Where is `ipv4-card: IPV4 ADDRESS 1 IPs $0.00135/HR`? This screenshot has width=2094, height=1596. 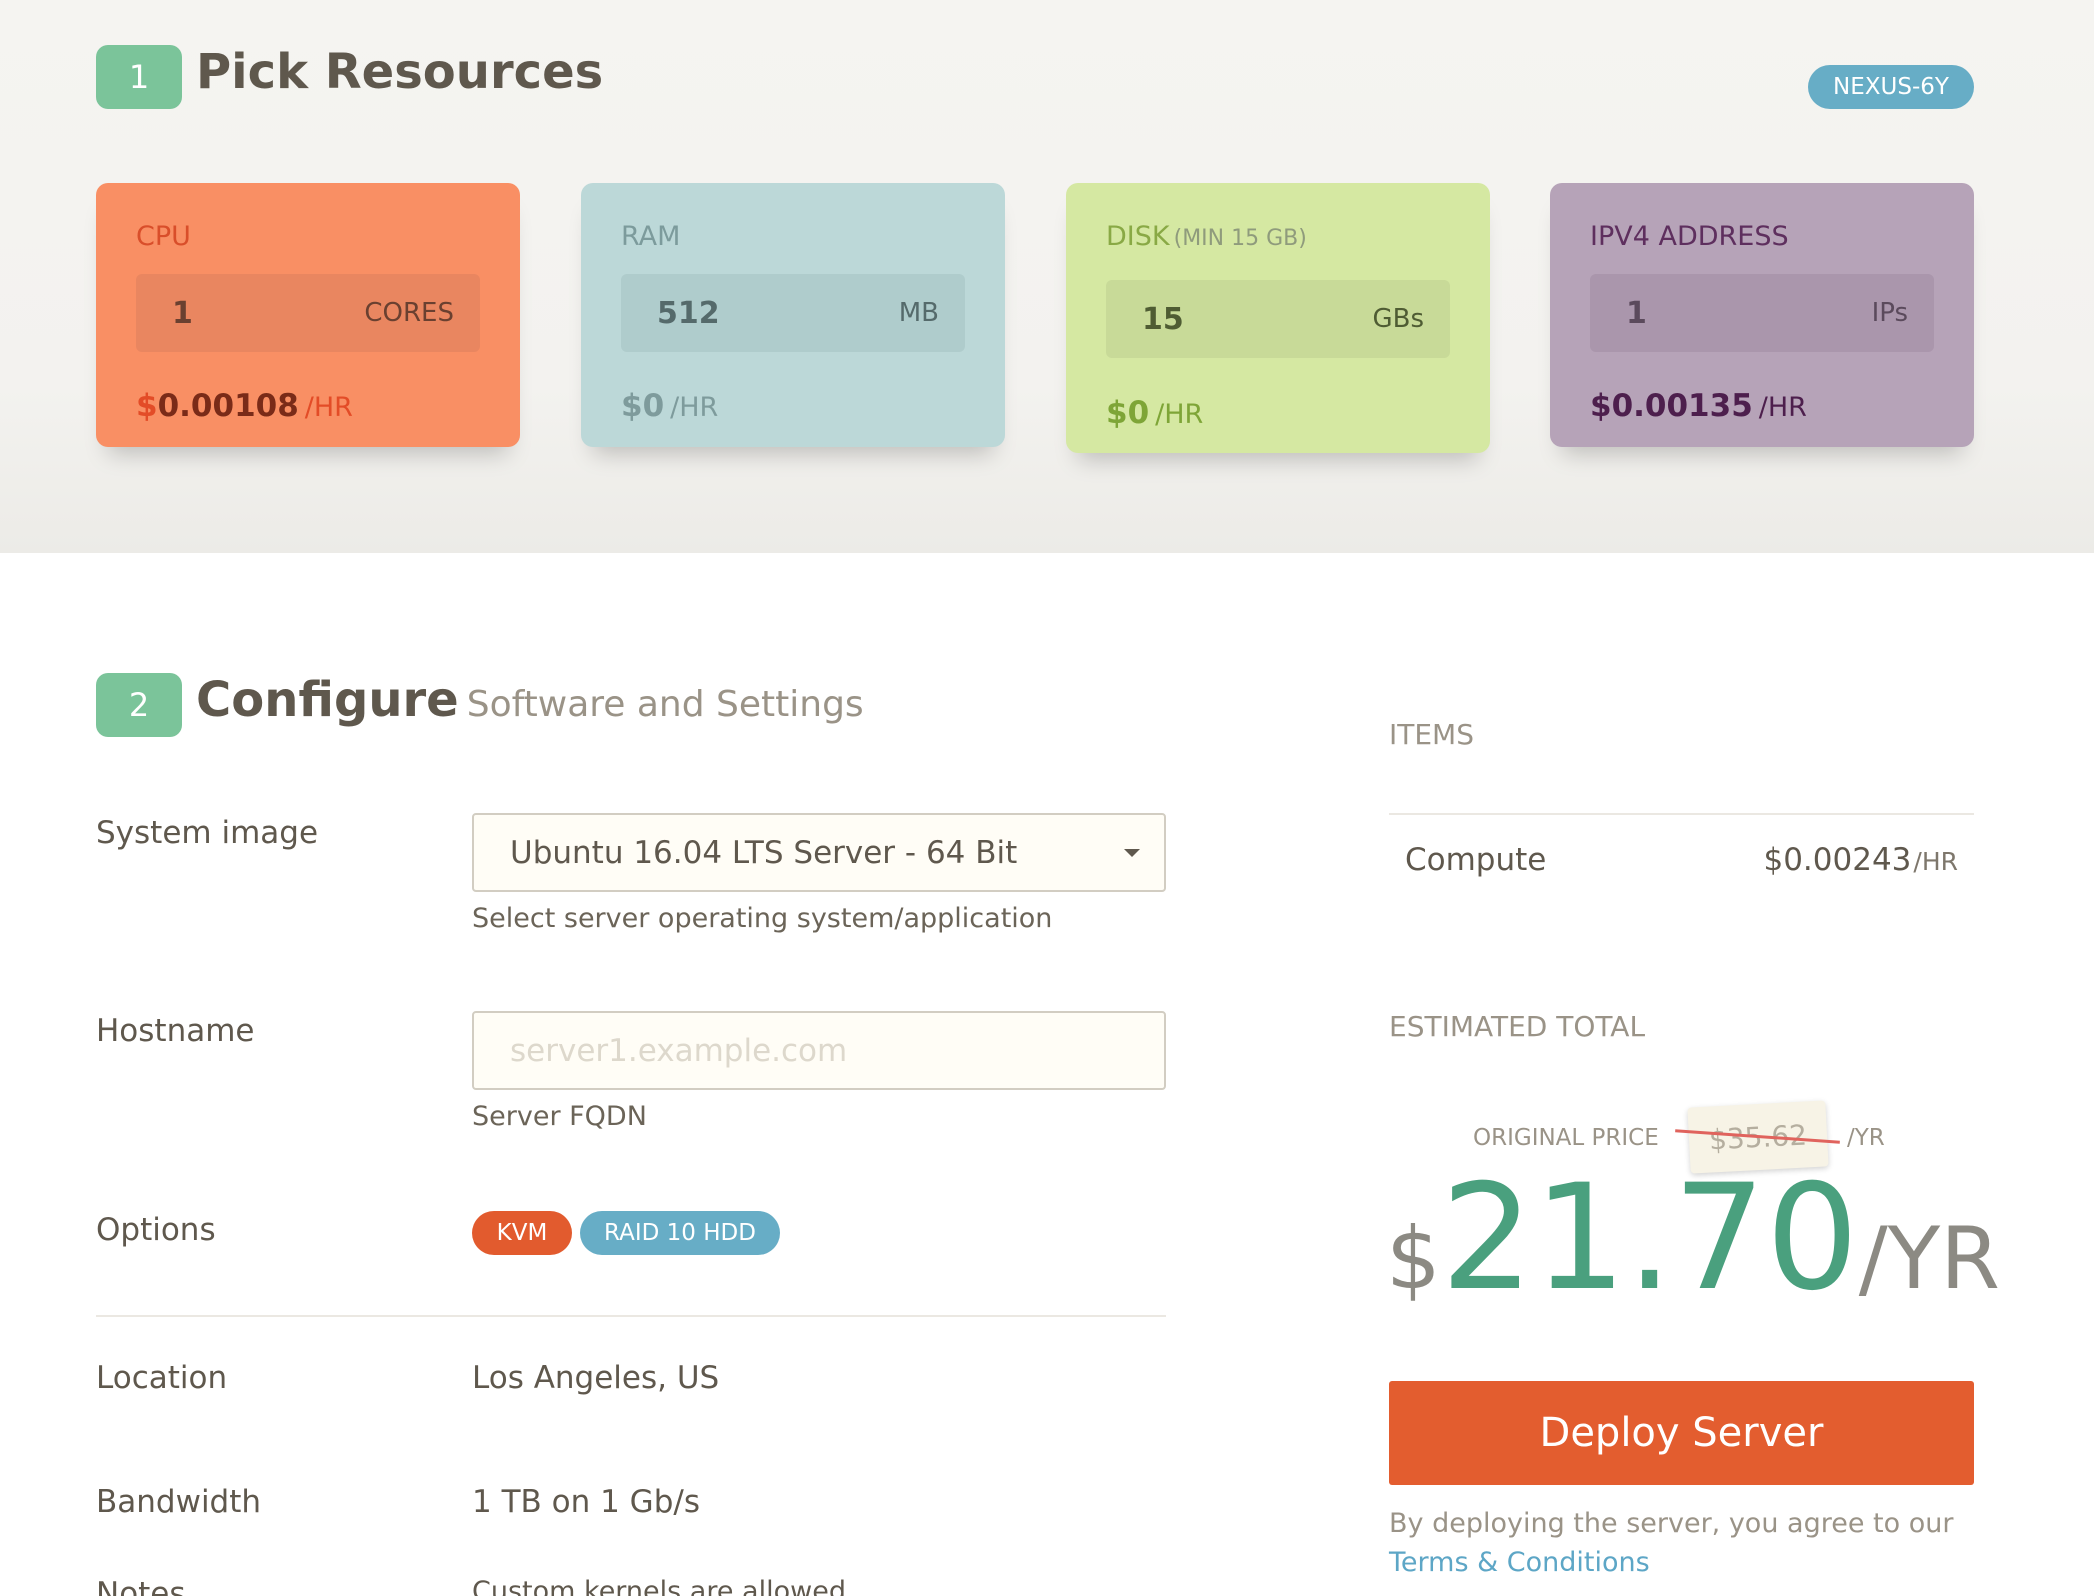
ipv4-card: IPV4 ADDRESS 1 IPs $0.00135/HR is located at coordinates (1762, 315).